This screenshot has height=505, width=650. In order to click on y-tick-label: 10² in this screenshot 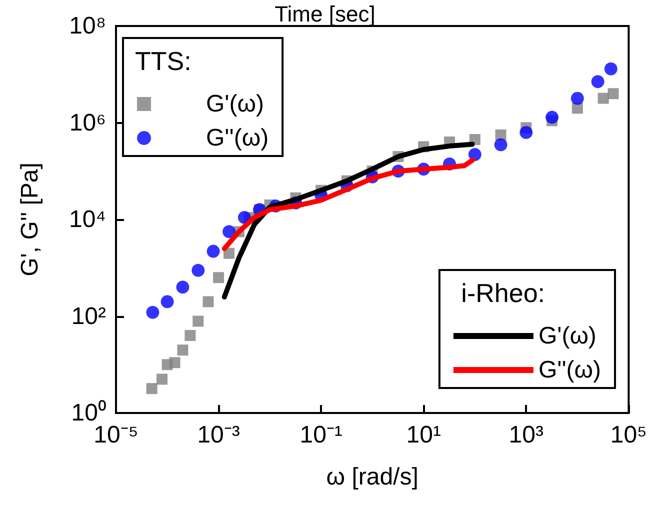, I will do `click(88, 316)`.